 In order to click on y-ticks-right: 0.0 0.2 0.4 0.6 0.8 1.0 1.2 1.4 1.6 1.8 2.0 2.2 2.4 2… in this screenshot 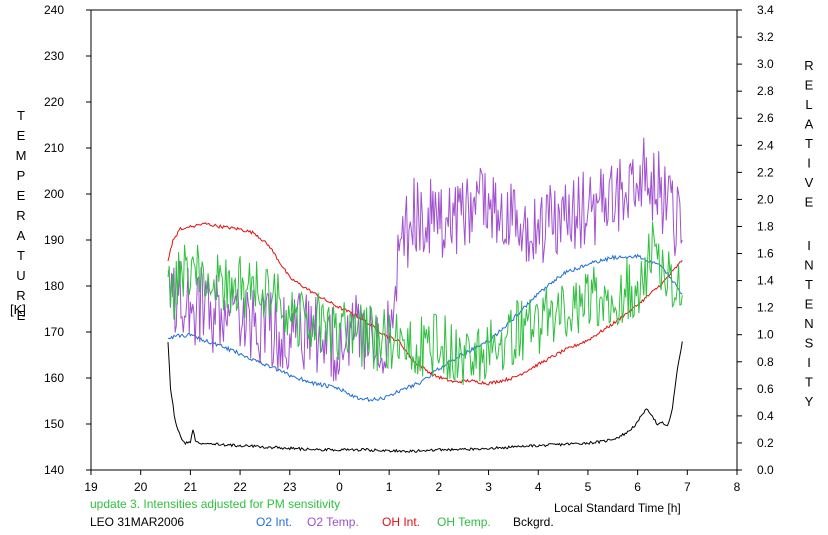, I will do `click(755, 240)`.